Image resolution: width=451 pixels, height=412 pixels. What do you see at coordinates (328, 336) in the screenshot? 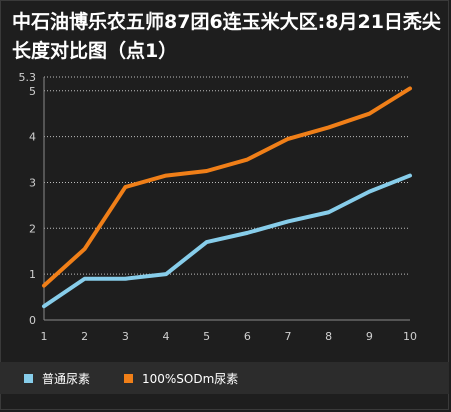
I see `x-tick-label: 8` at bounding box center [328, 336].